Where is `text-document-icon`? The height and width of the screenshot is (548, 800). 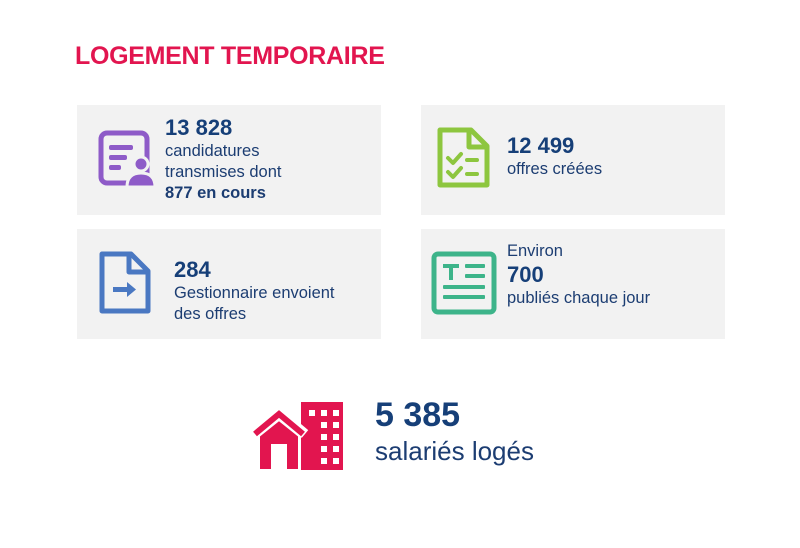 text-document-icon is located at coordinates (464, 283).